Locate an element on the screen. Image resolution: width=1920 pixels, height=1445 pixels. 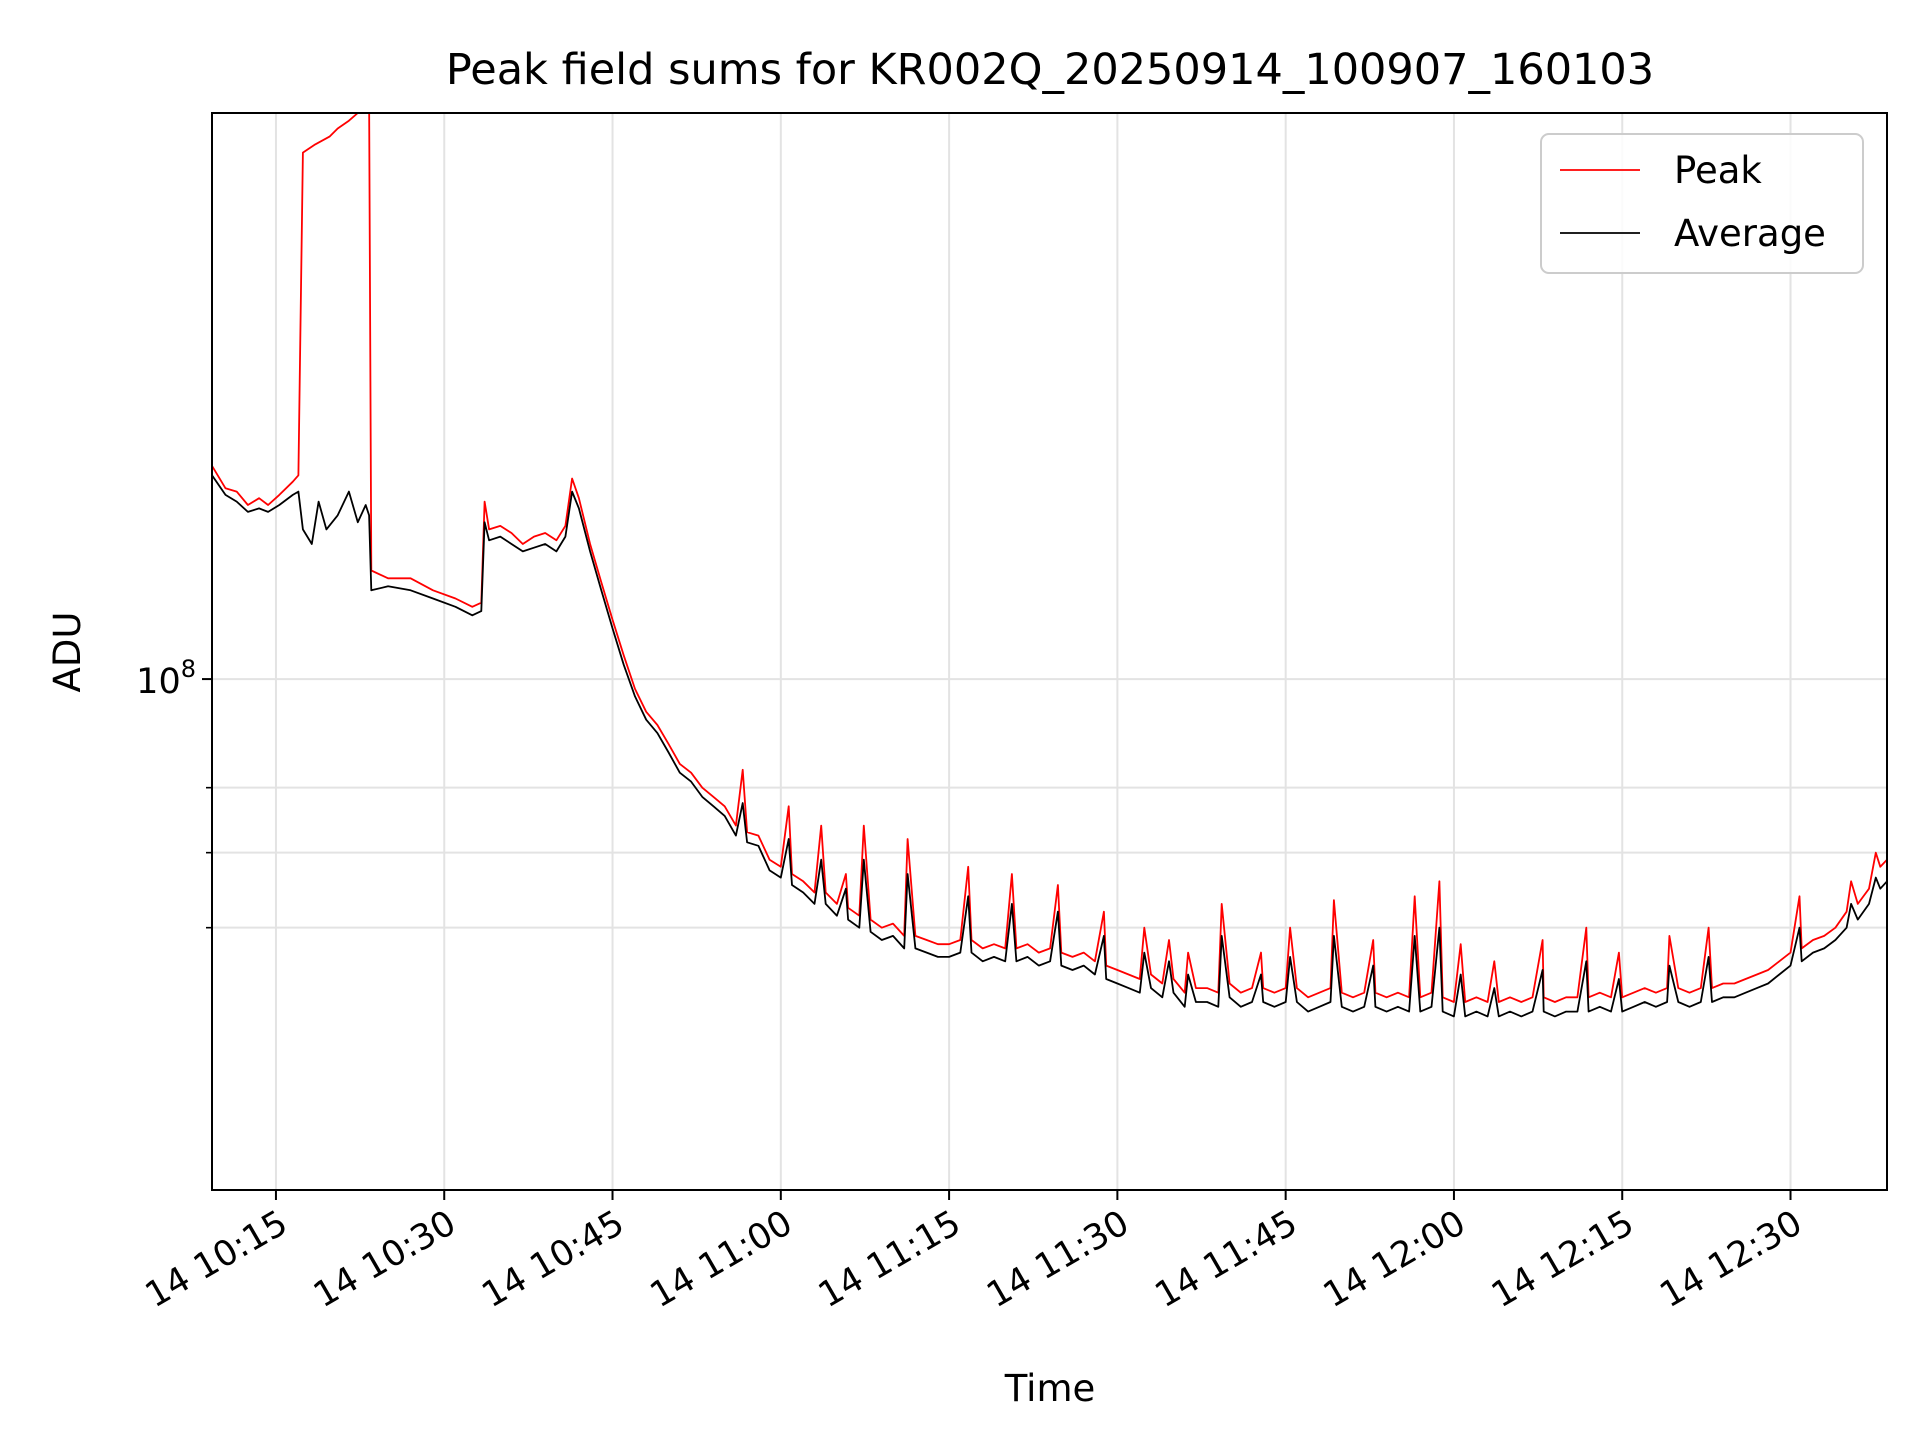
chart-legend: Peak Average is located at coordinates (1702, 203).